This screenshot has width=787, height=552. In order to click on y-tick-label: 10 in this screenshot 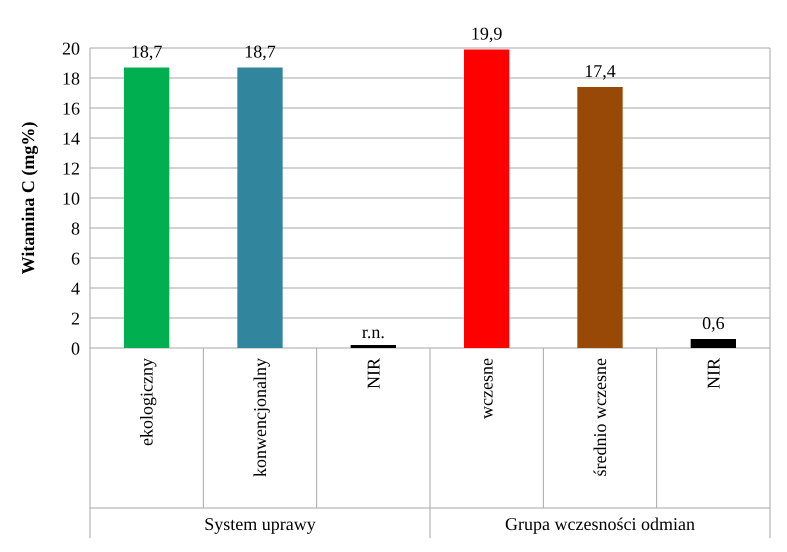, I will do `click(71, 198)`.